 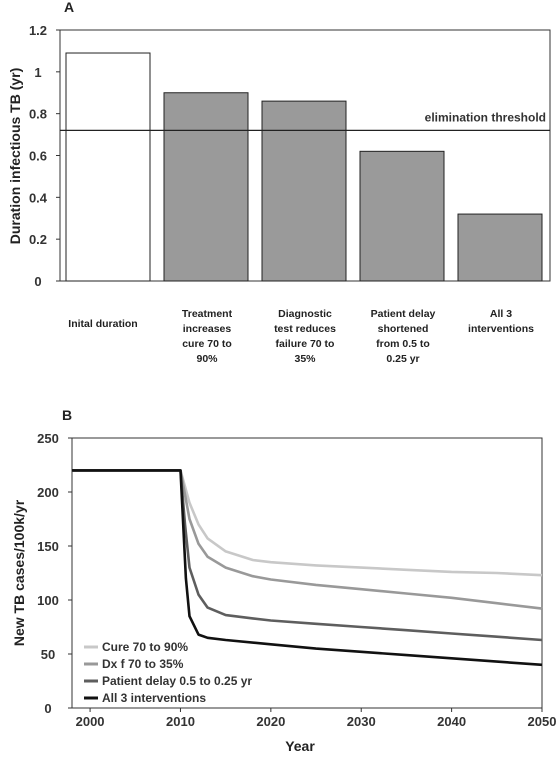 I want to click on panel-b-y-tick-label: 150, so click(x=48, y=546).